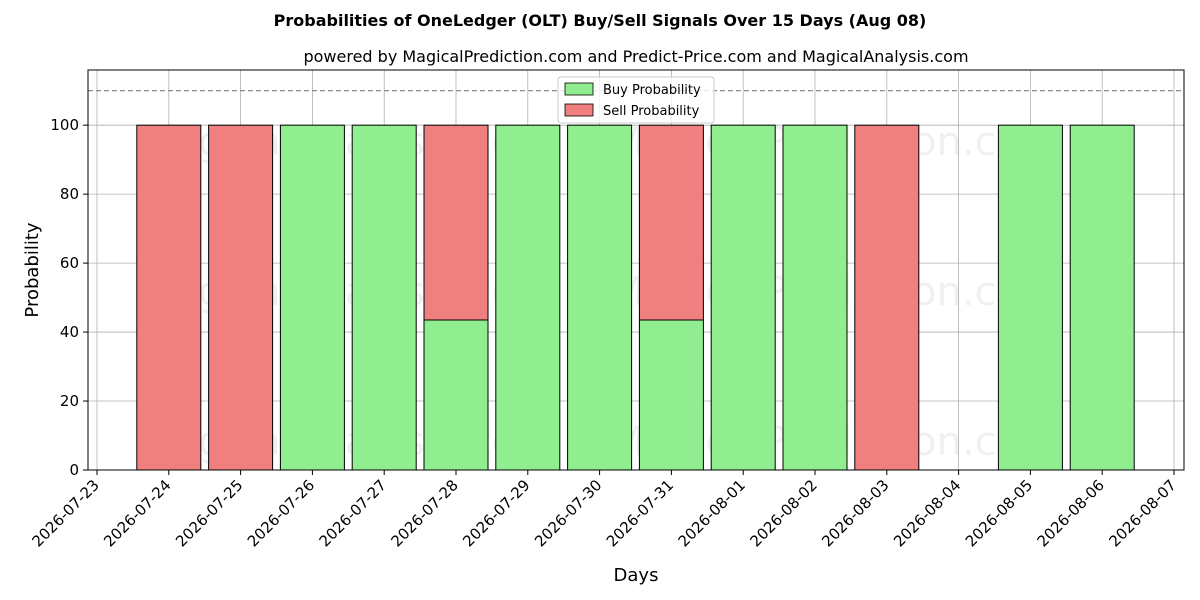 Image resolution: width=1200 pixels, height=600 pixels. Describe the element at coordinates (69, 401) in the screenshot. I see `y-tick-label: 20` at that location.